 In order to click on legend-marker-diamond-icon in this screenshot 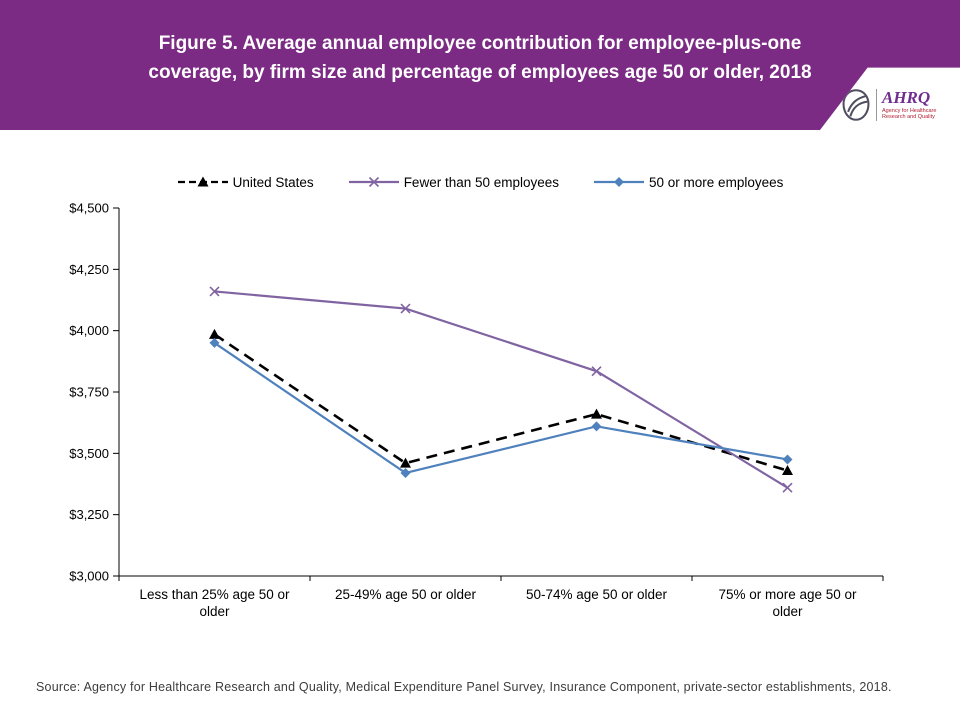, I will do `click(619, 182)`.